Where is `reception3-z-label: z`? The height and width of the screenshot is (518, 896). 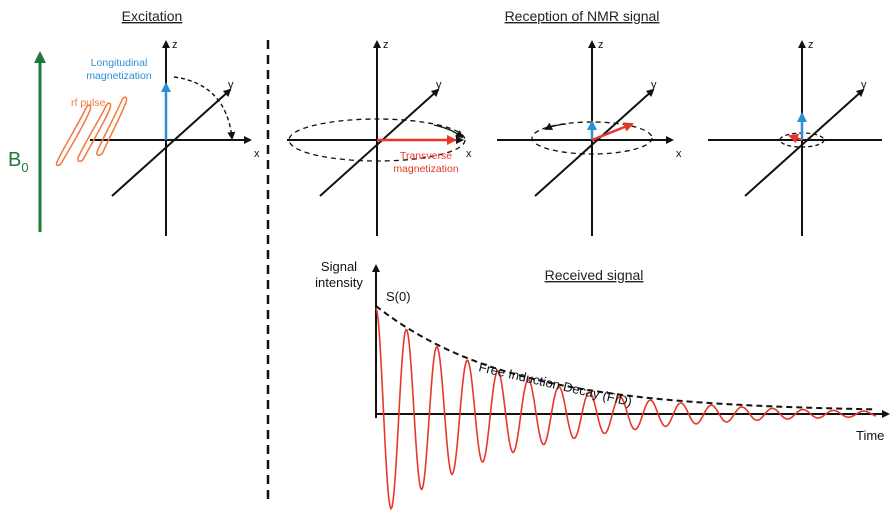
reception3-z-label: z is located at coordinates (811, 45).